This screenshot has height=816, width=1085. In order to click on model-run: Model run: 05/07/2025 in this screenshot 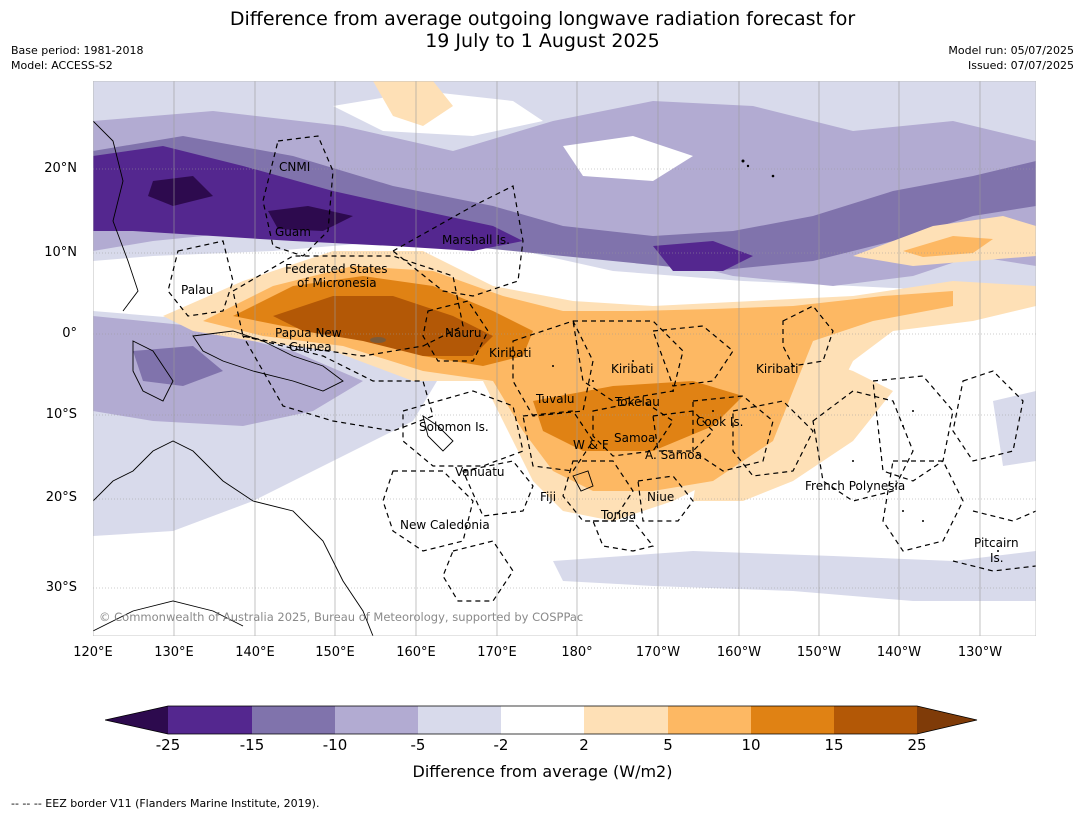, I will do `click(1011, 50)`.